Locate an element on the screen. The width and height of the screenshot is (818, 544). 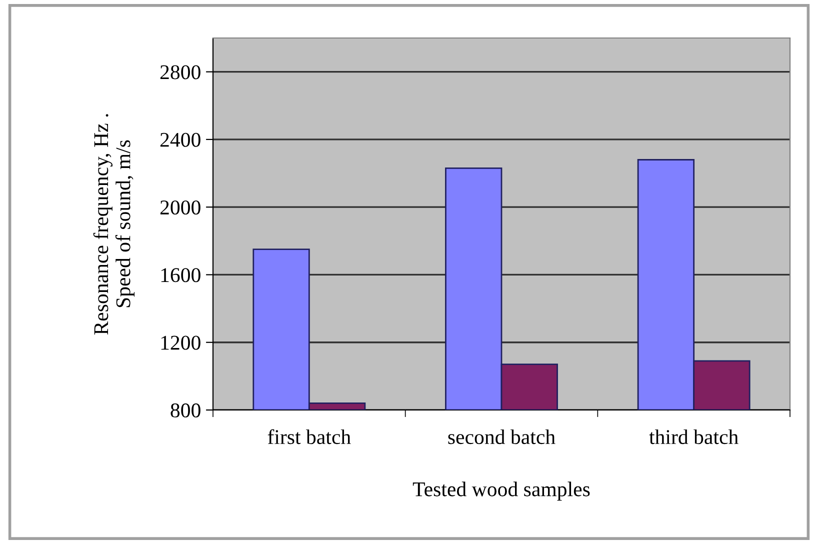
x-axis-title: Tested wood samples is located at coordinates (501, 491).